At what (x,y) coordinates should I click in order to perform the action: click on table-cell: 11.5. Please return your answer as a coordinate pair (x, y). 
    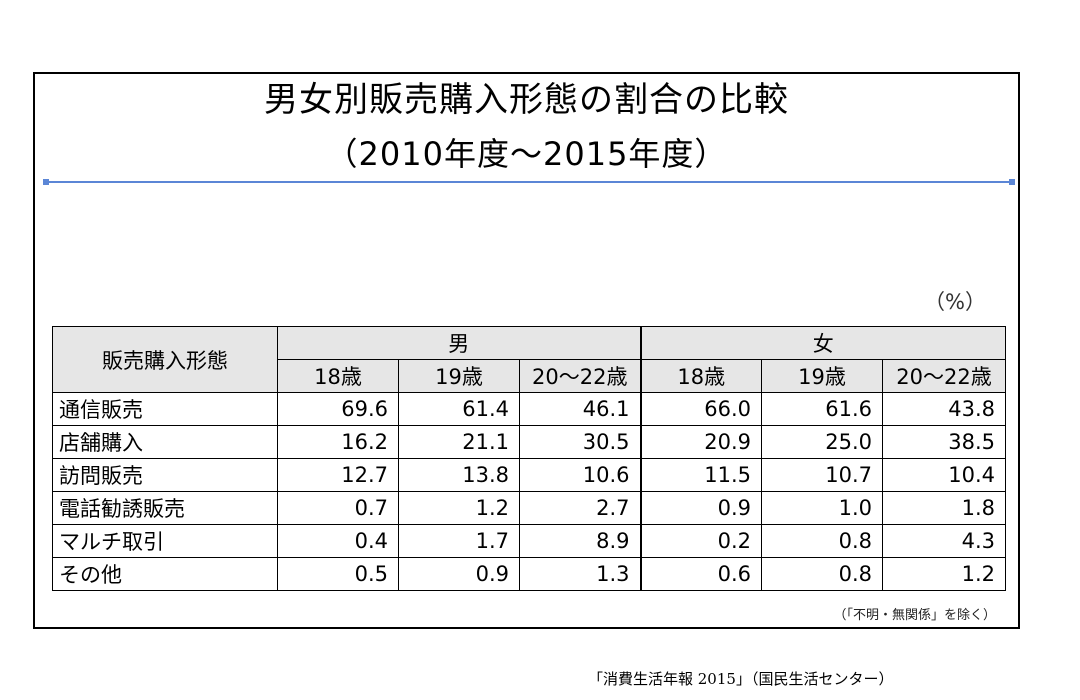
    Looking at the image, I should click on (701, 475).